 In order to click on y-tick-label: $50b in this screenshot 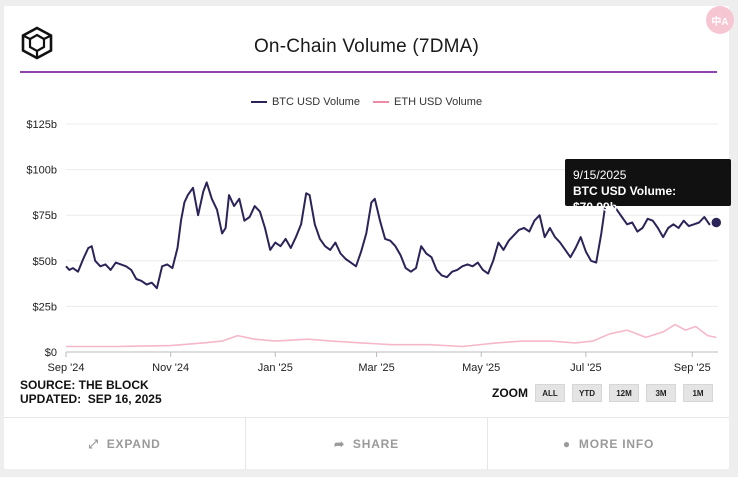, I will do `click(45, 262)`.